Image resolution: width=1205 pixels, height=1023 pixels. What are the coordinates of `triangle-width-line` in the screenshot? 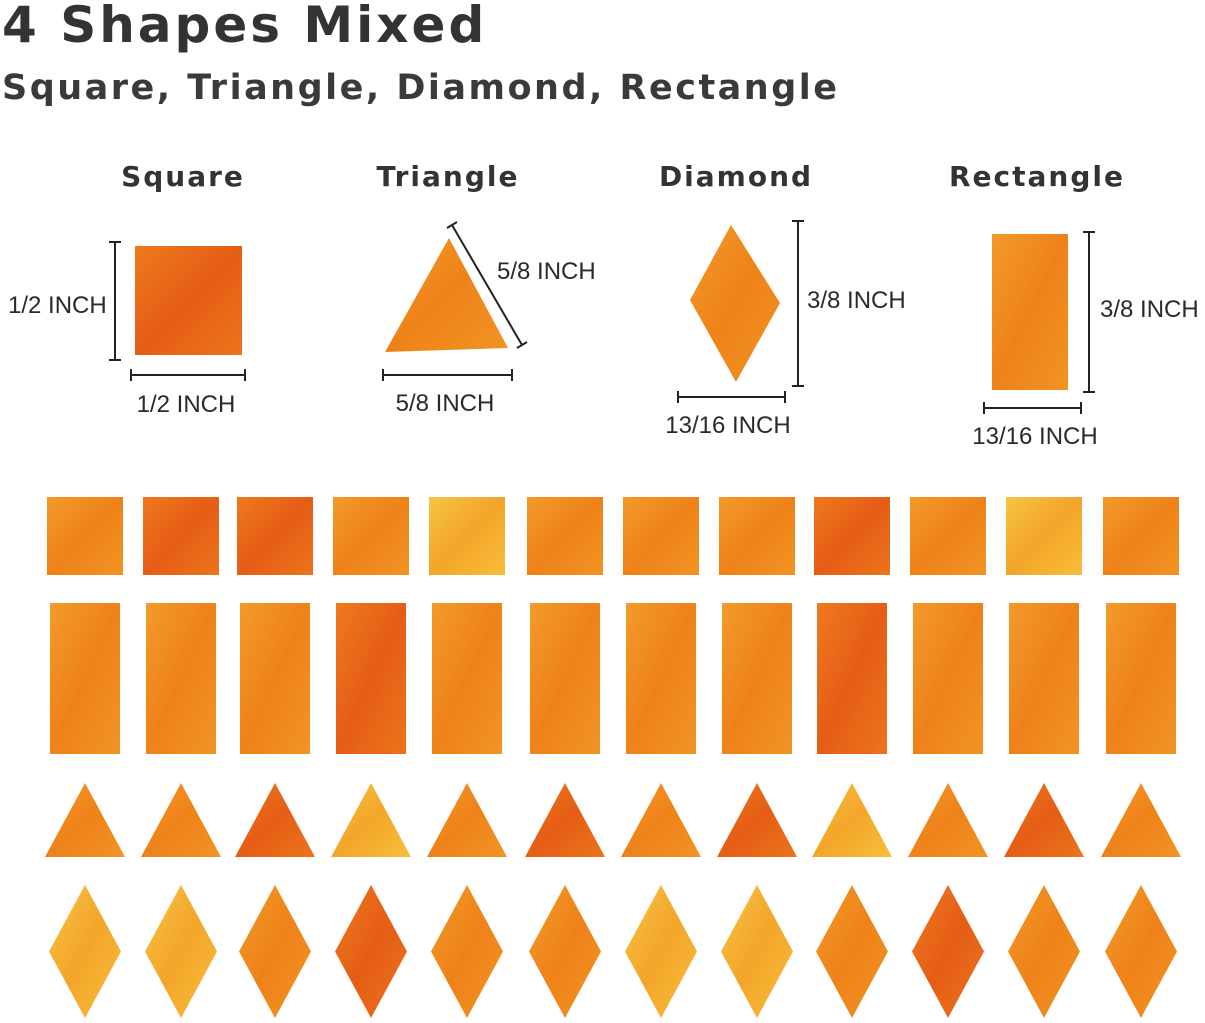 It's located at (447, 375).